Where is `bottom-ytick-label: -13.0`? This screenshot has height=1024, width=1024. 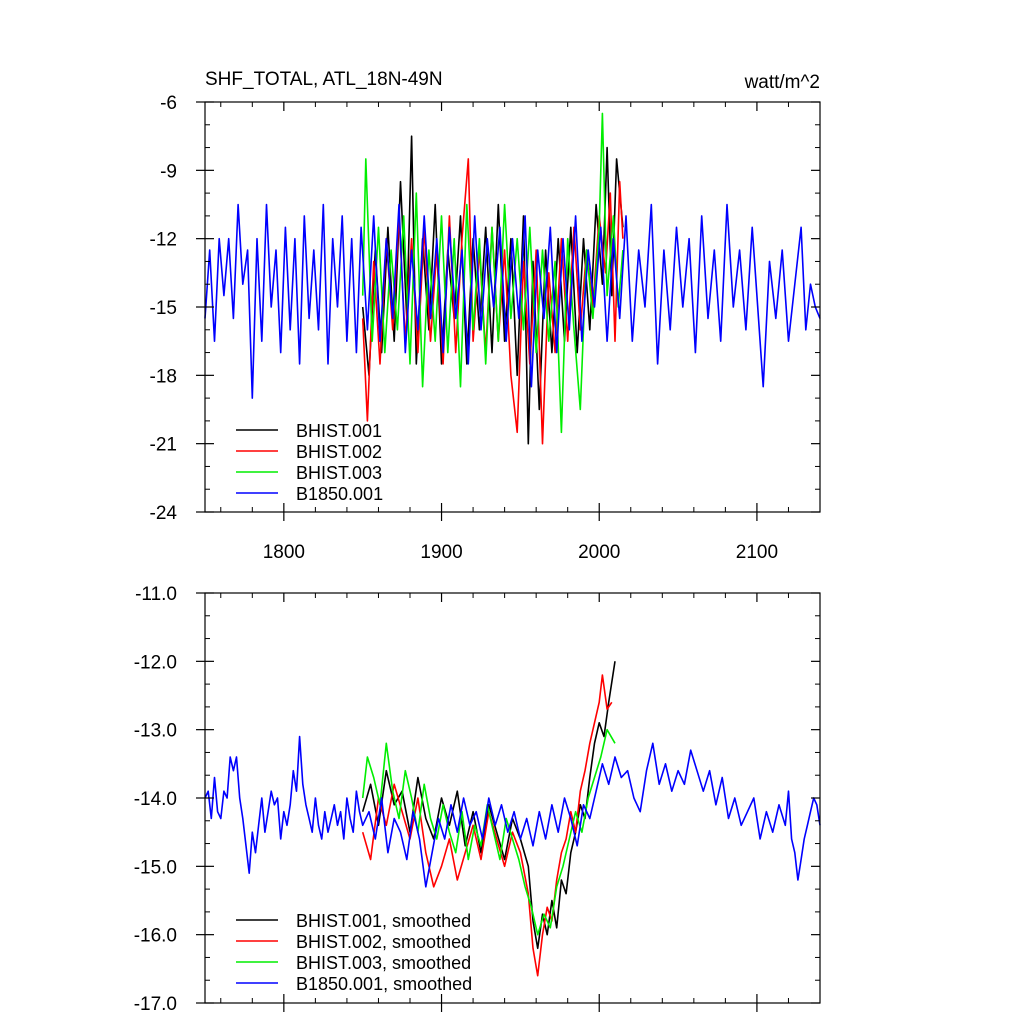
bottom-ytick-label: -13.0 is located at coordinates (155, 731).